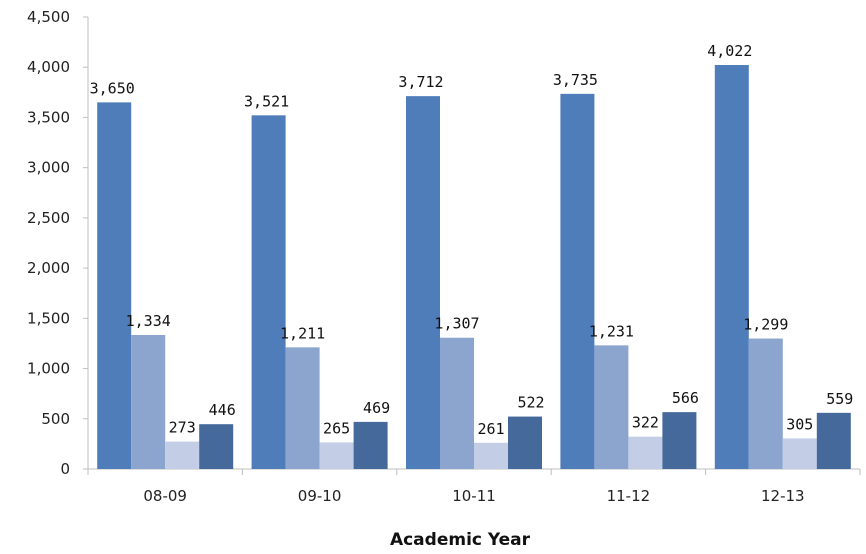 The height and width of the screenshot is (554, 866). Describe the element at coordinates (266, 101) in the screenshot. I see `bar-value-label: 3,521` at that location.